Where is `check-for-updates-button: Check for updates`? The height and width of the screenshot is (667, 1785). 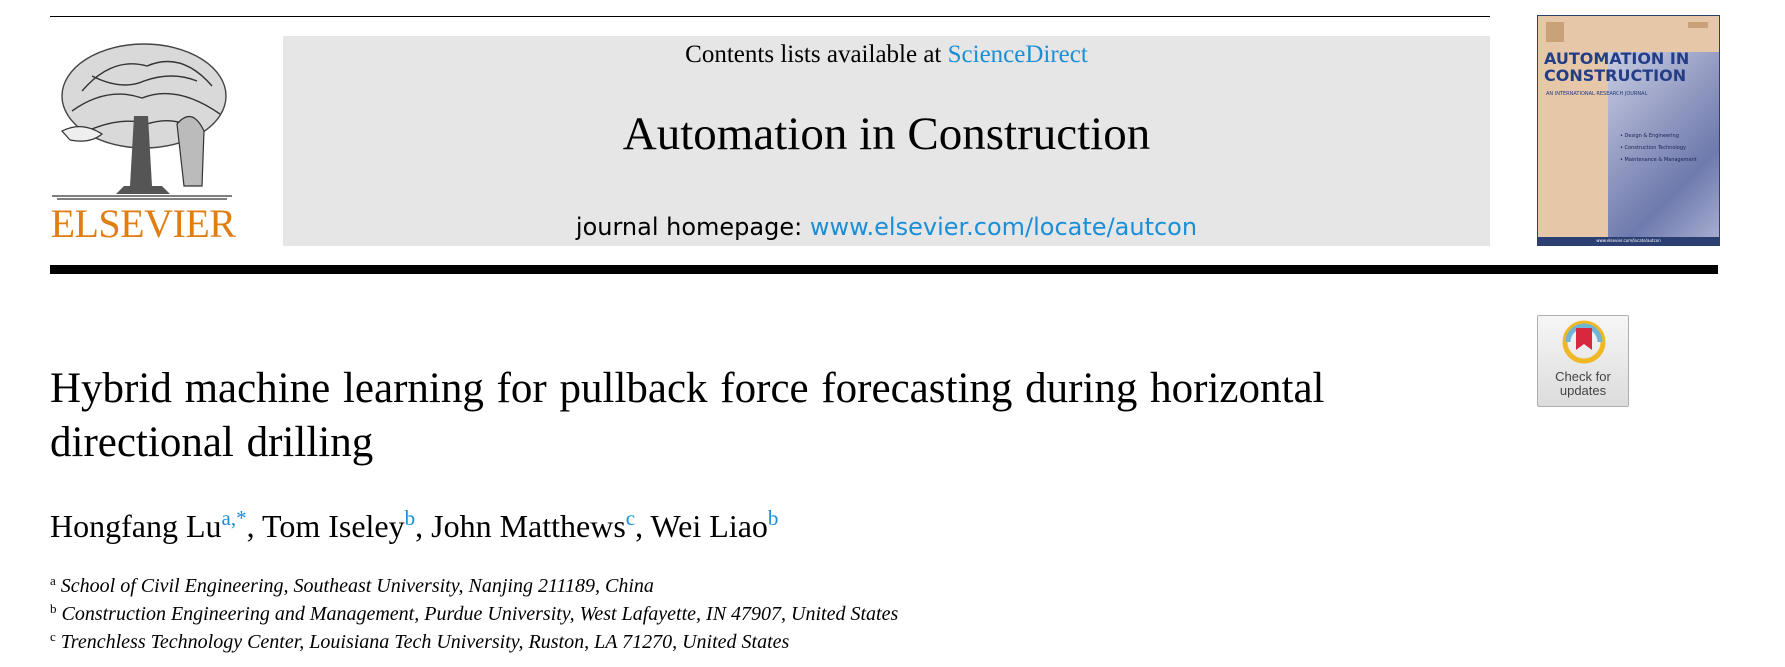 check-for-updates-button: Check for updates is located at coordinates (1583, 361).